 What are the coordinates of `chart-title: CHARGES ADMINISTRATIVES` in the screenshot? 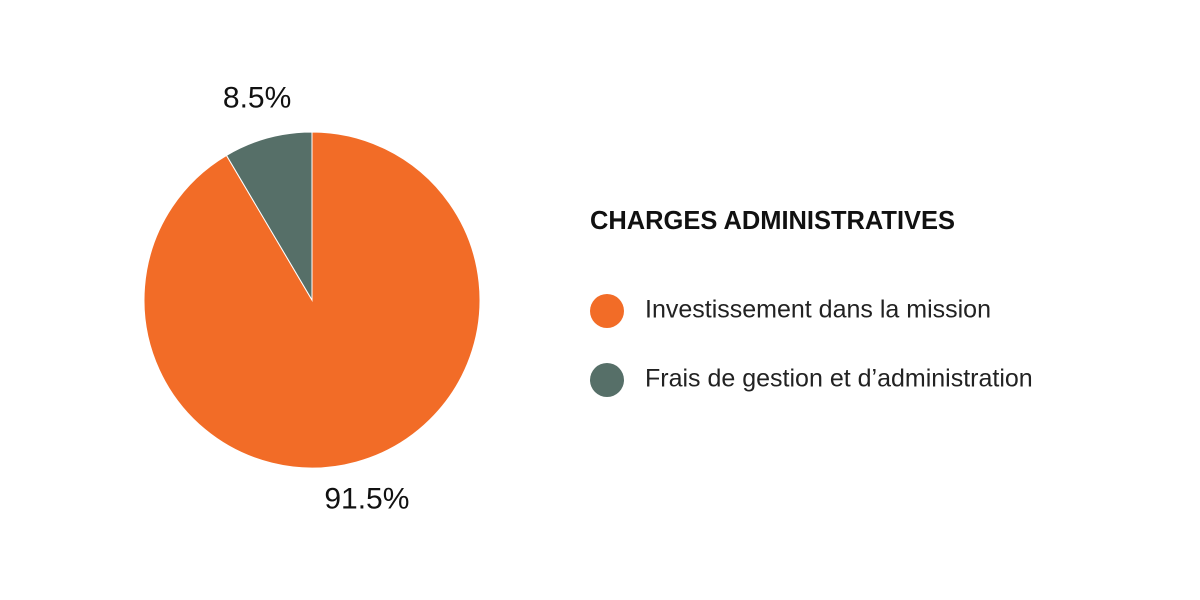 It's located at (772, 220).